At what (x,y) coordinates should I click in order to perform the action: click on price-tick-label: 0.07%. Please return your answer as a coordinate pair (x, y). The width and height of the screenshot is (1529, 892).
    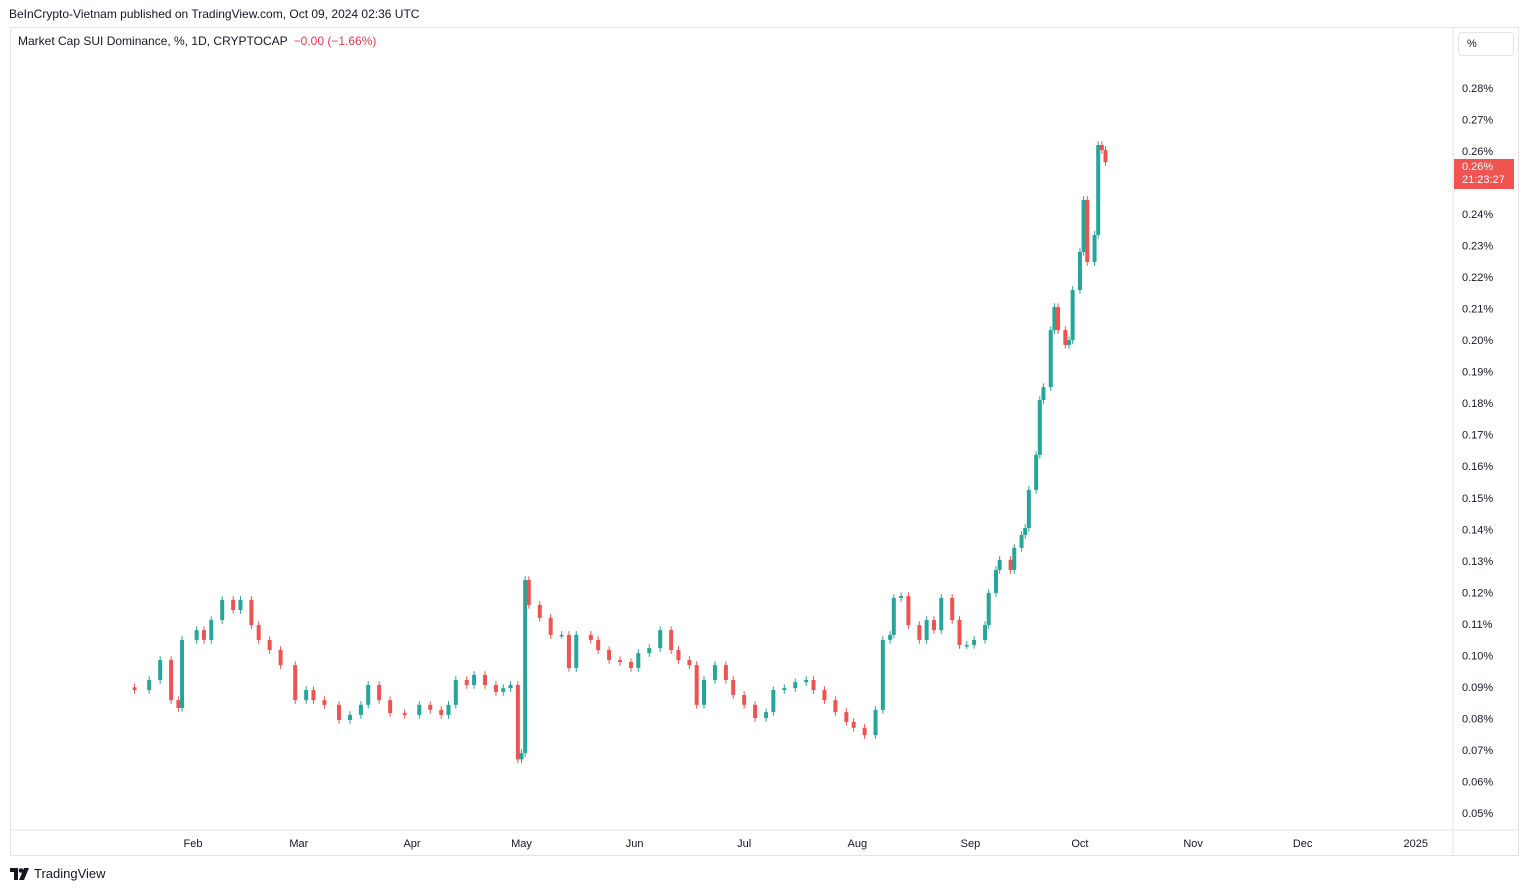
    Looking at the image, I should click on (1477, 751).